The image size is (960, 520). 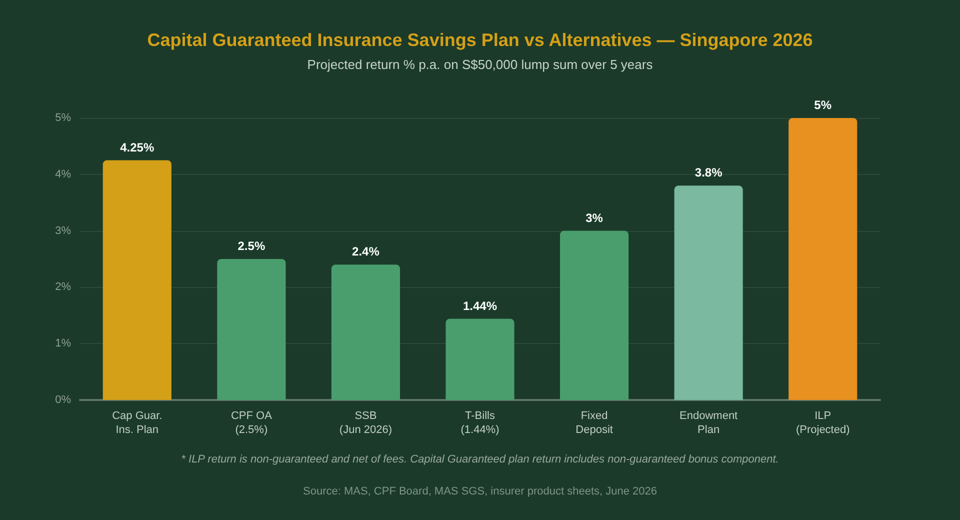 I want to click on chart-subtitle: Projected return % p.a. on S$50,000 lump sum over 5 years, so click(x=480, y=64).